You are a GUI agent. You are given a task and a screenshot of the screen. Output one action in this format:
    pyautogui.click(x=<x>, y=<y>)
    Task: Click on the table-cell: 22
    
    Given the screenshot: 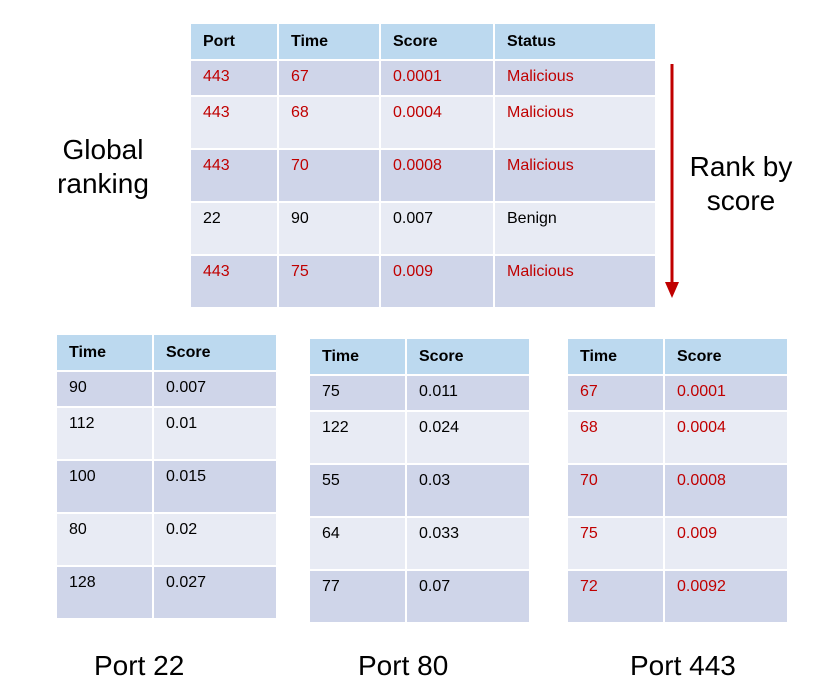 What is the action you would take?
    pyautogui.click(x=234, y=228)
    